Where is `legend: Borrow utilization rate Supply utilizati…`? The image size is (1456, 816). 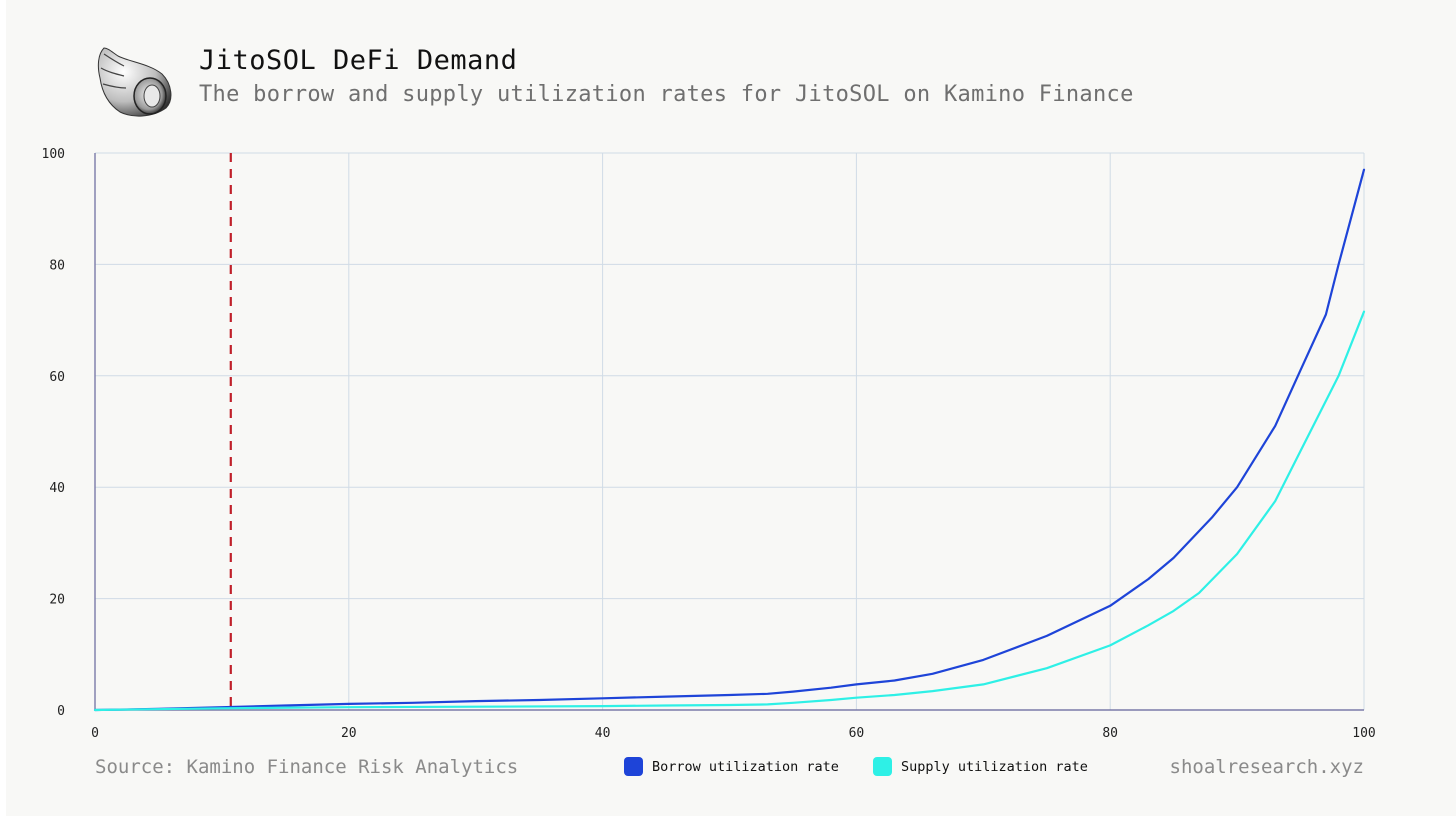
legend: Borrow utilization rate Supply utilizati… is located at coordinates (873, 766).